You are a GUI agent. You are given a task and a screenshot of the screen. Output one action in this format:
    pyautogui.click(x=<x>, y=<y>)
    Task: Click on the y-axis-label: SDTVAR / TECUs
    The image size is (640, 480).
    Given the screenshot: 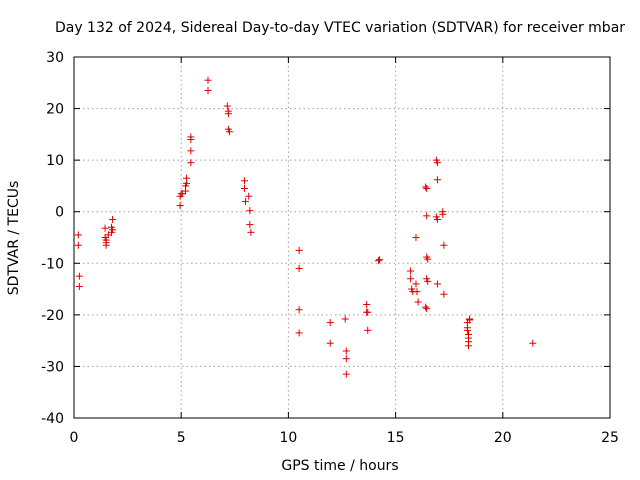 What is the action you would take?
    pyautogui.click(x=14, y=238)
    